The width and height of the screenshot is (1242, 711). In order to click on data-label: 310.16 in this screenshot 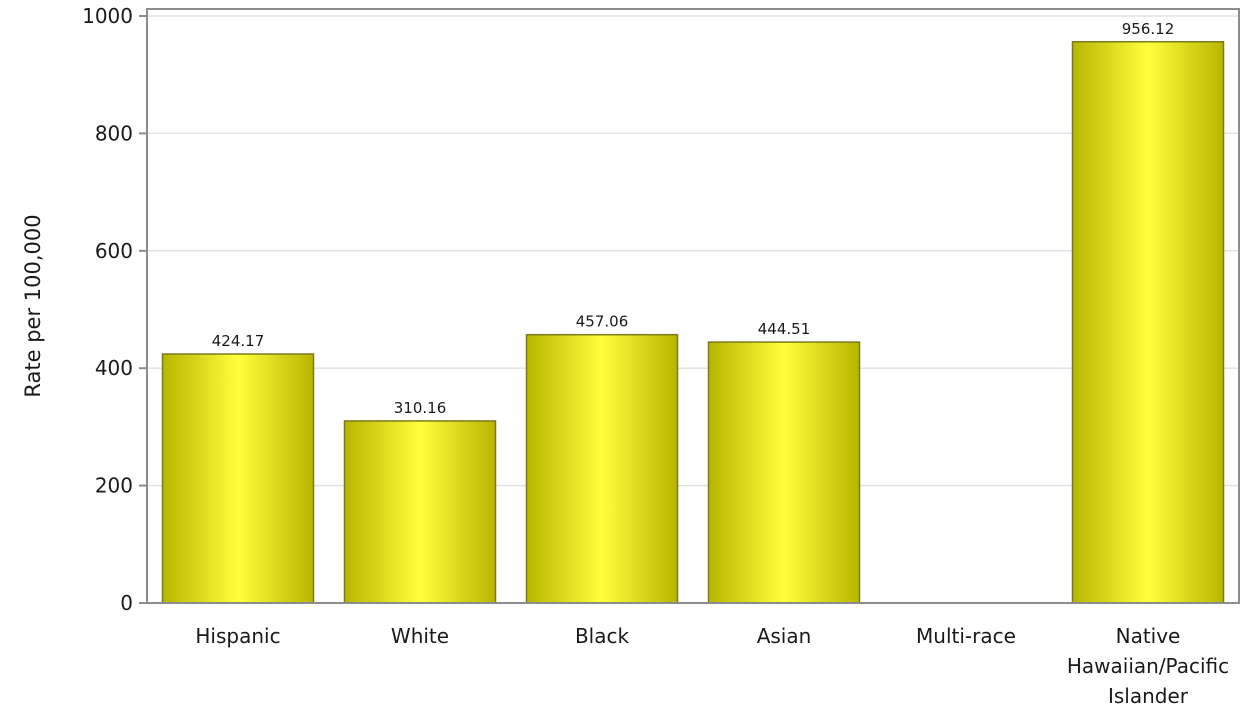, I will do `click(420, 408)`.